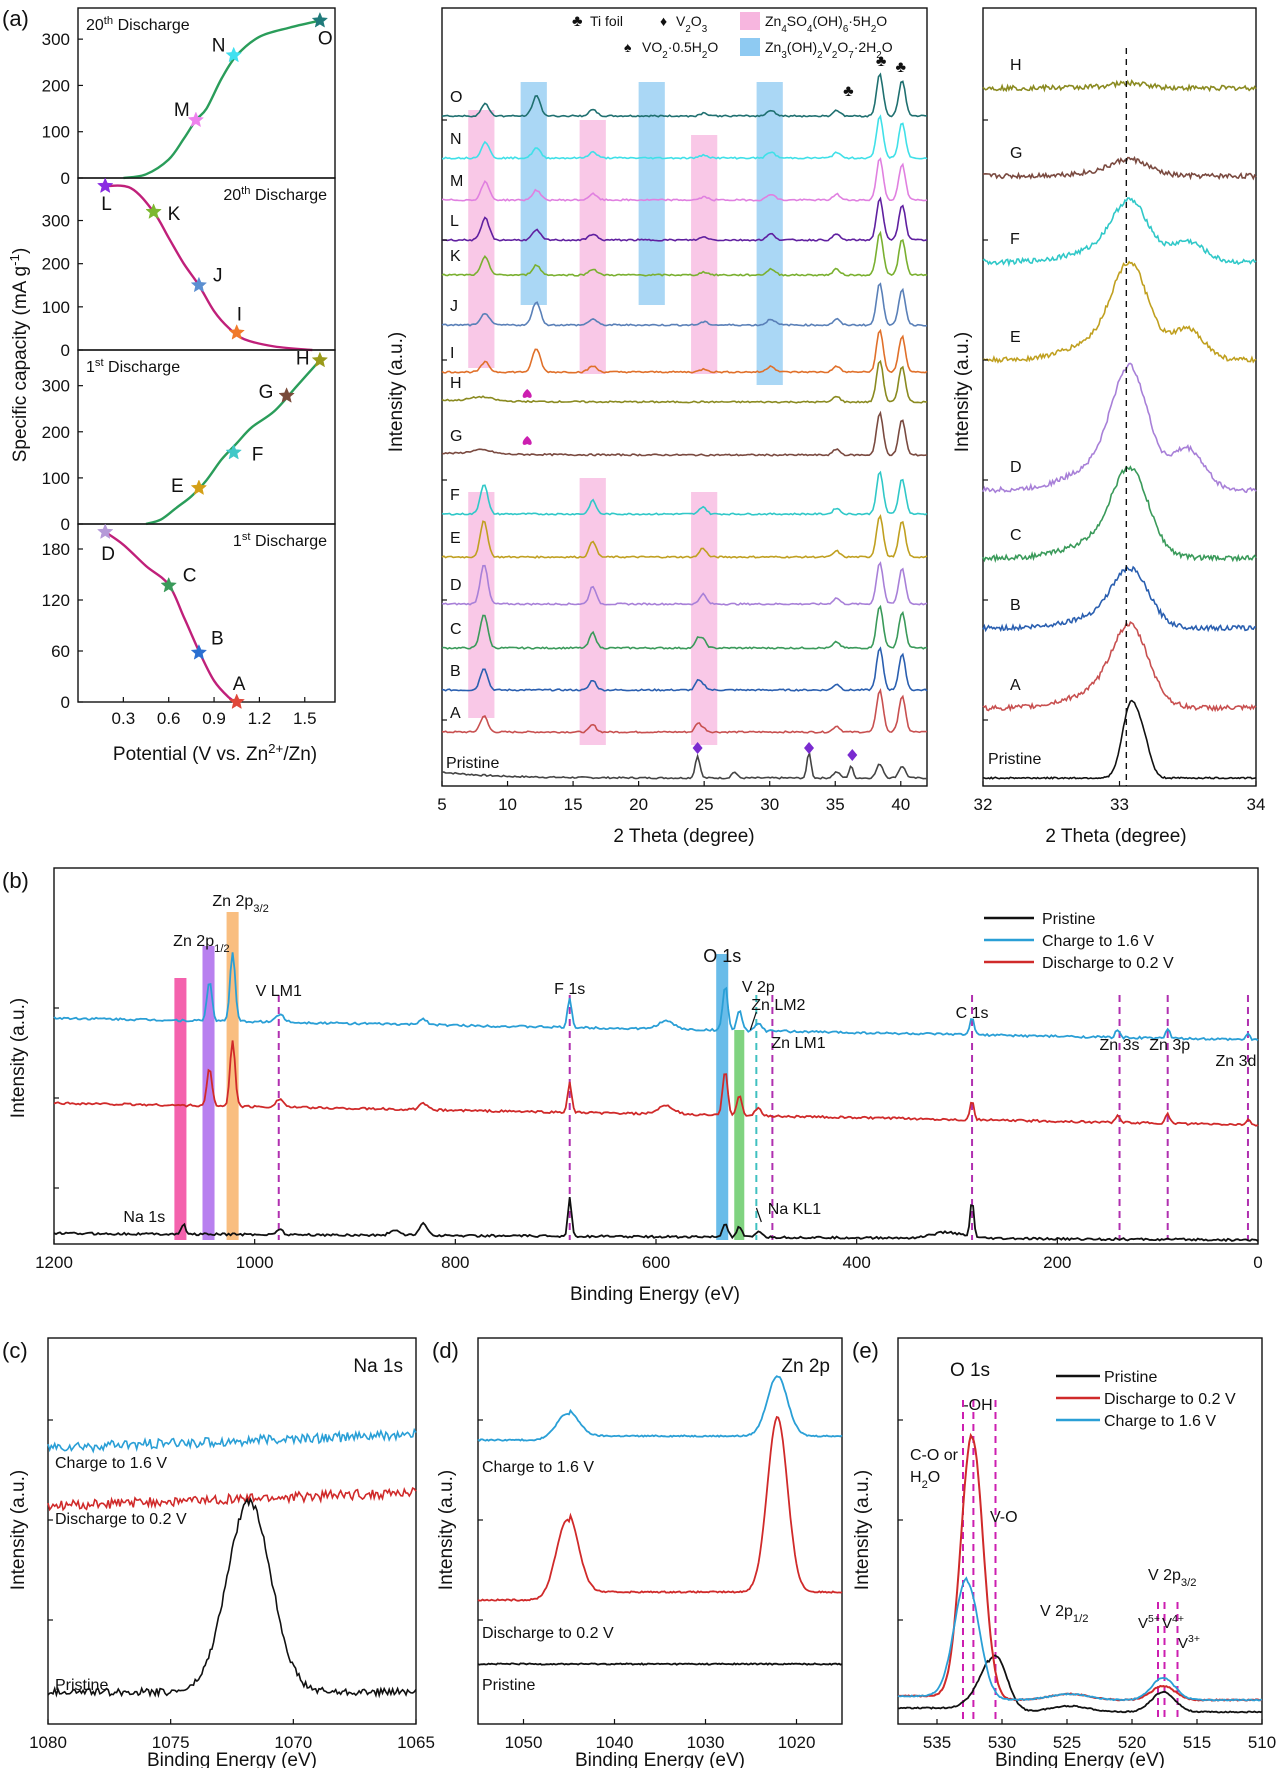  Describe the element at coordinates (19, 355) in the screenshot. I see `y-axis-title: Specific capacity (mA g-1)` at that location.